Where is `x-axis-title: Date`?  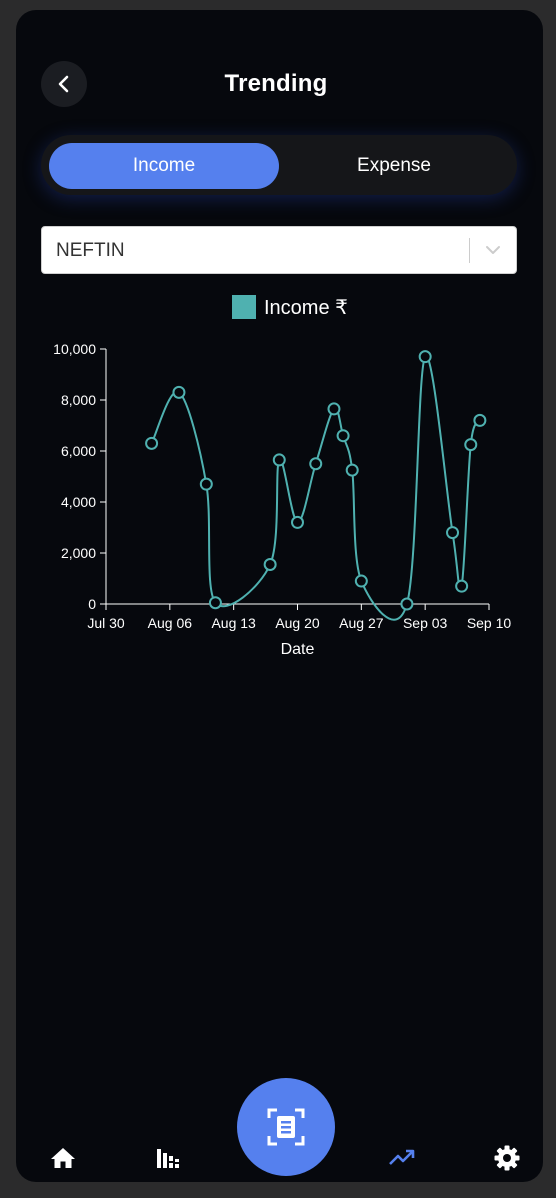
x-axis-title: Date is located at coordinates (298, 649).